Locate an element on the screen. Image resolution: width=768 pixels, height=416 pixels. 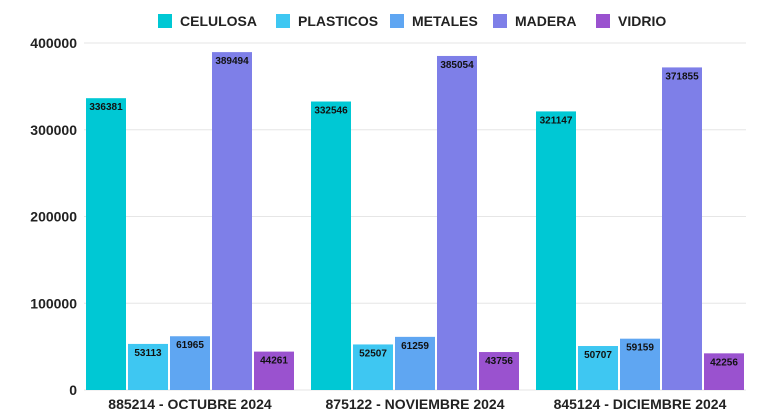
legend-label: METALES is located at coordinates (445, 21).